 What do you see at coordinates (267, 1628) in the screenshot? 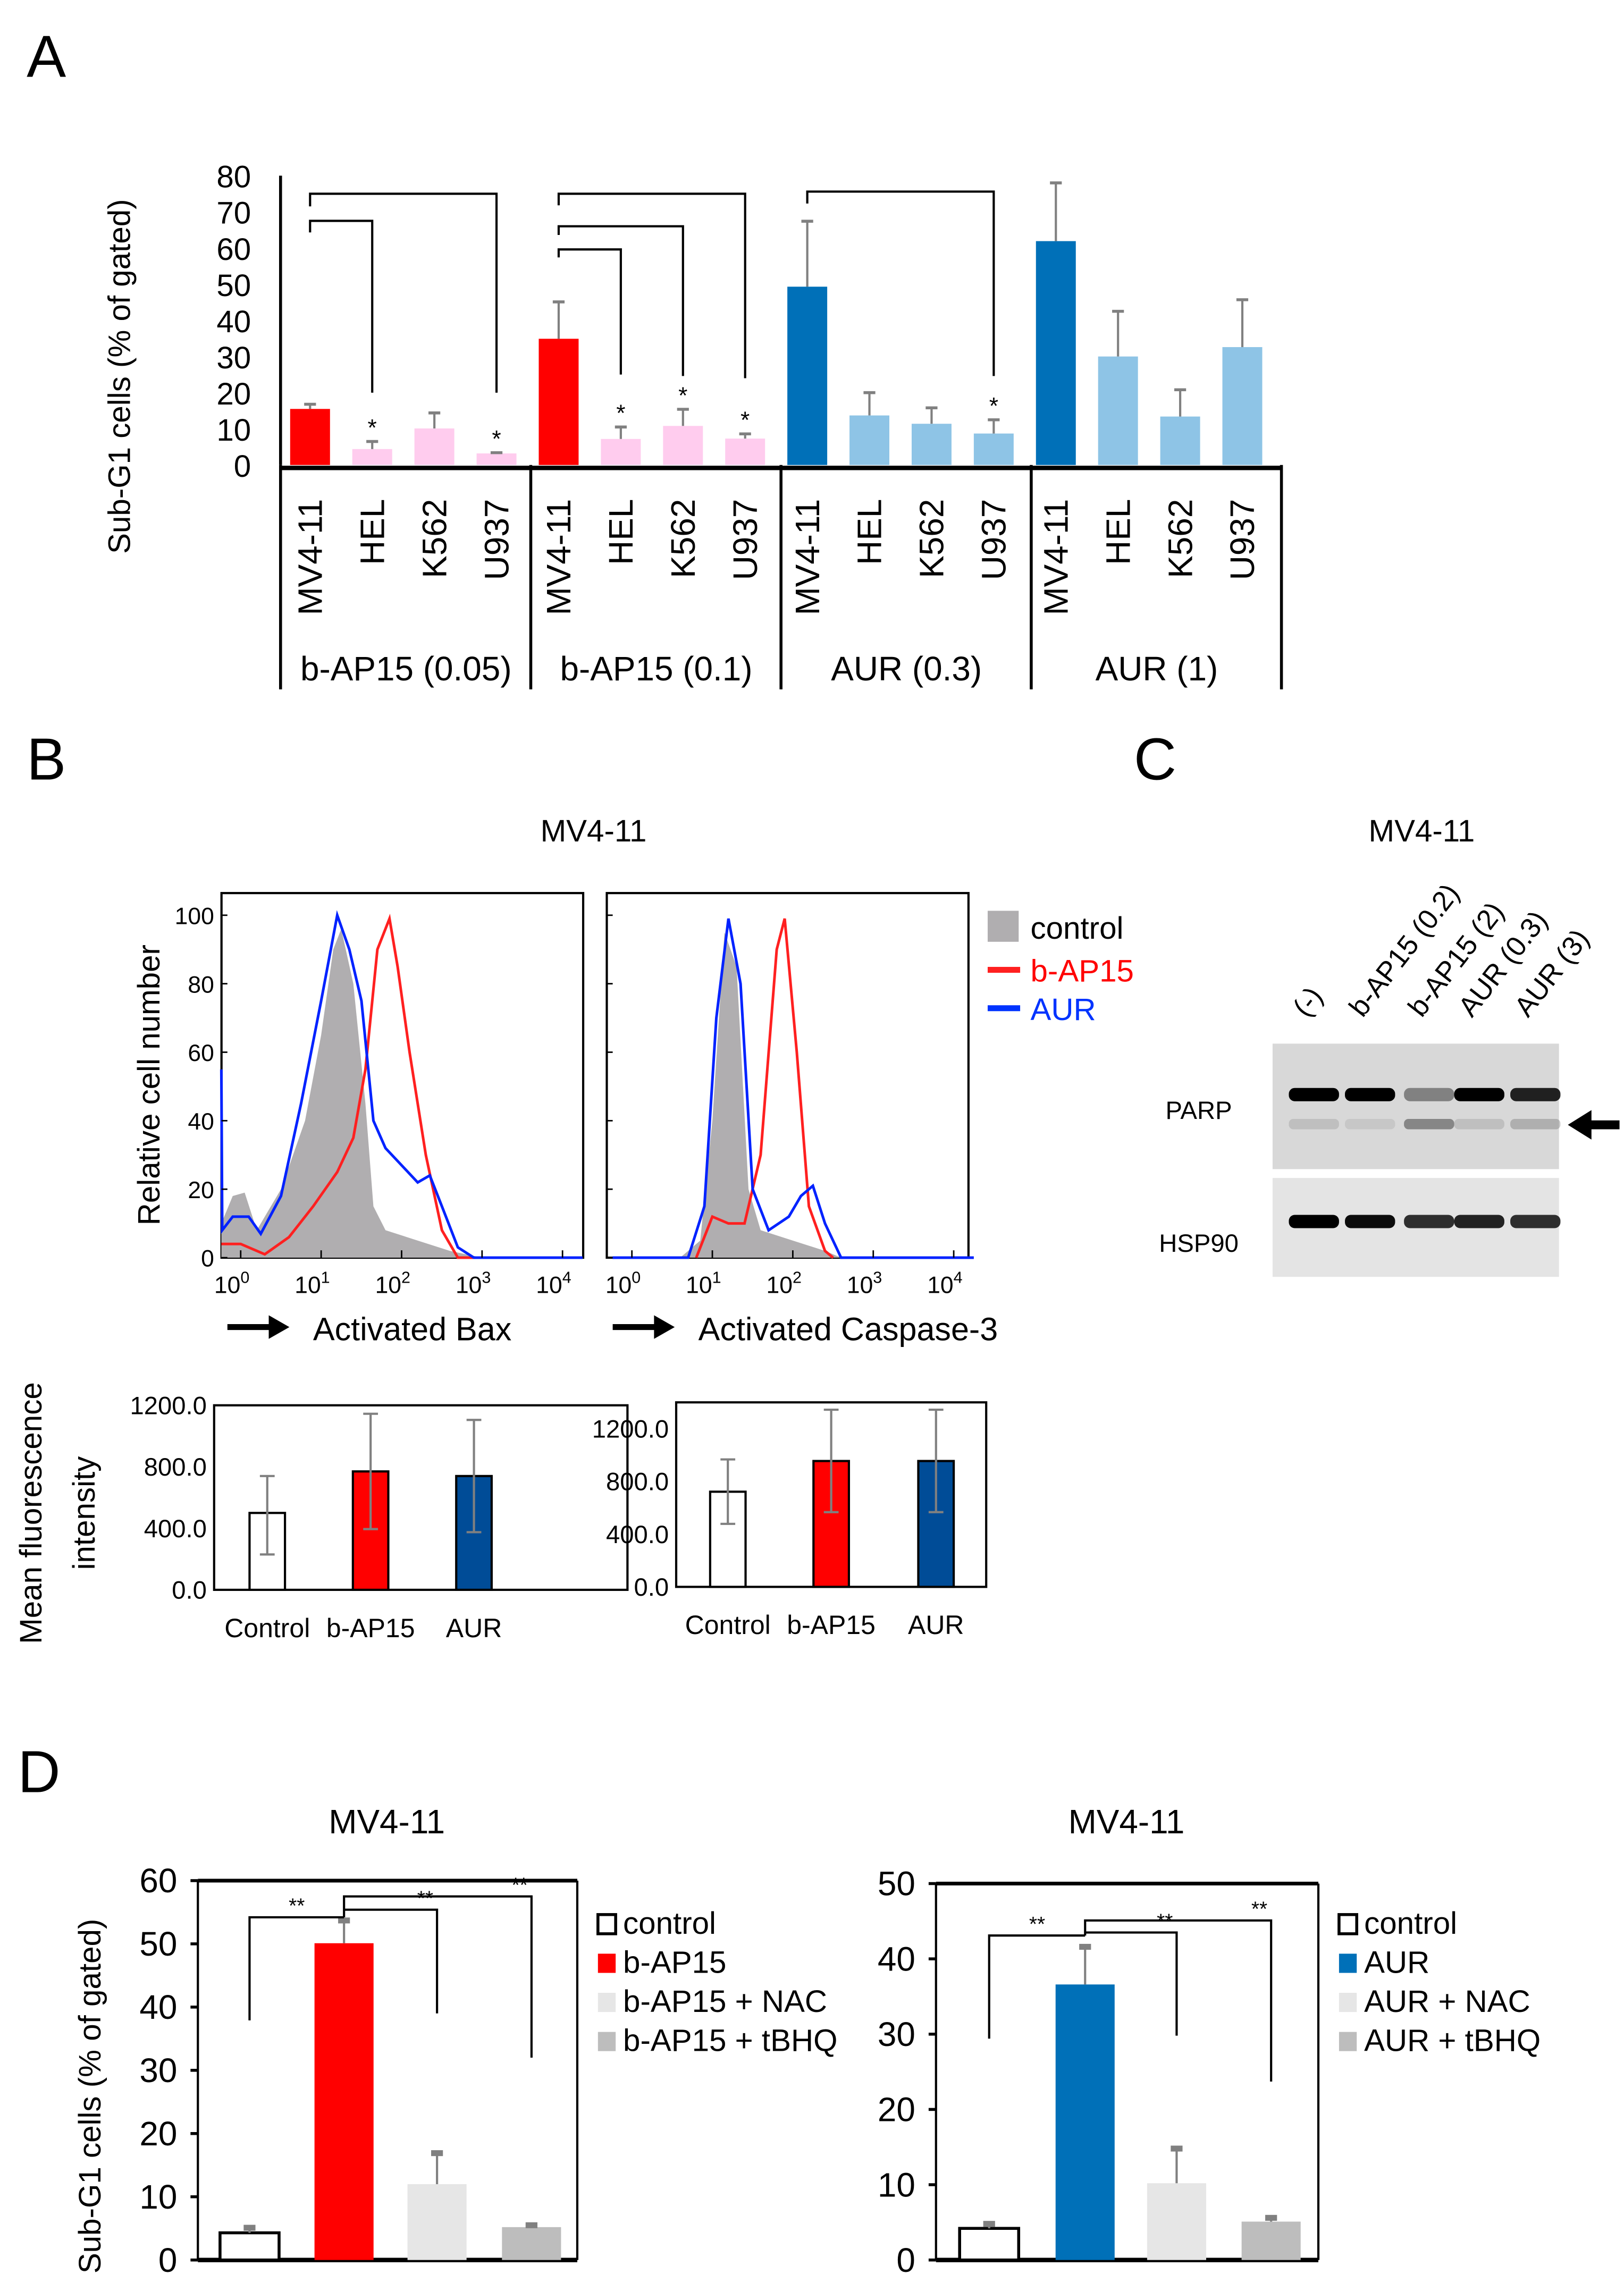
I see `category-label: Control` at bounding box center [267, 1628].